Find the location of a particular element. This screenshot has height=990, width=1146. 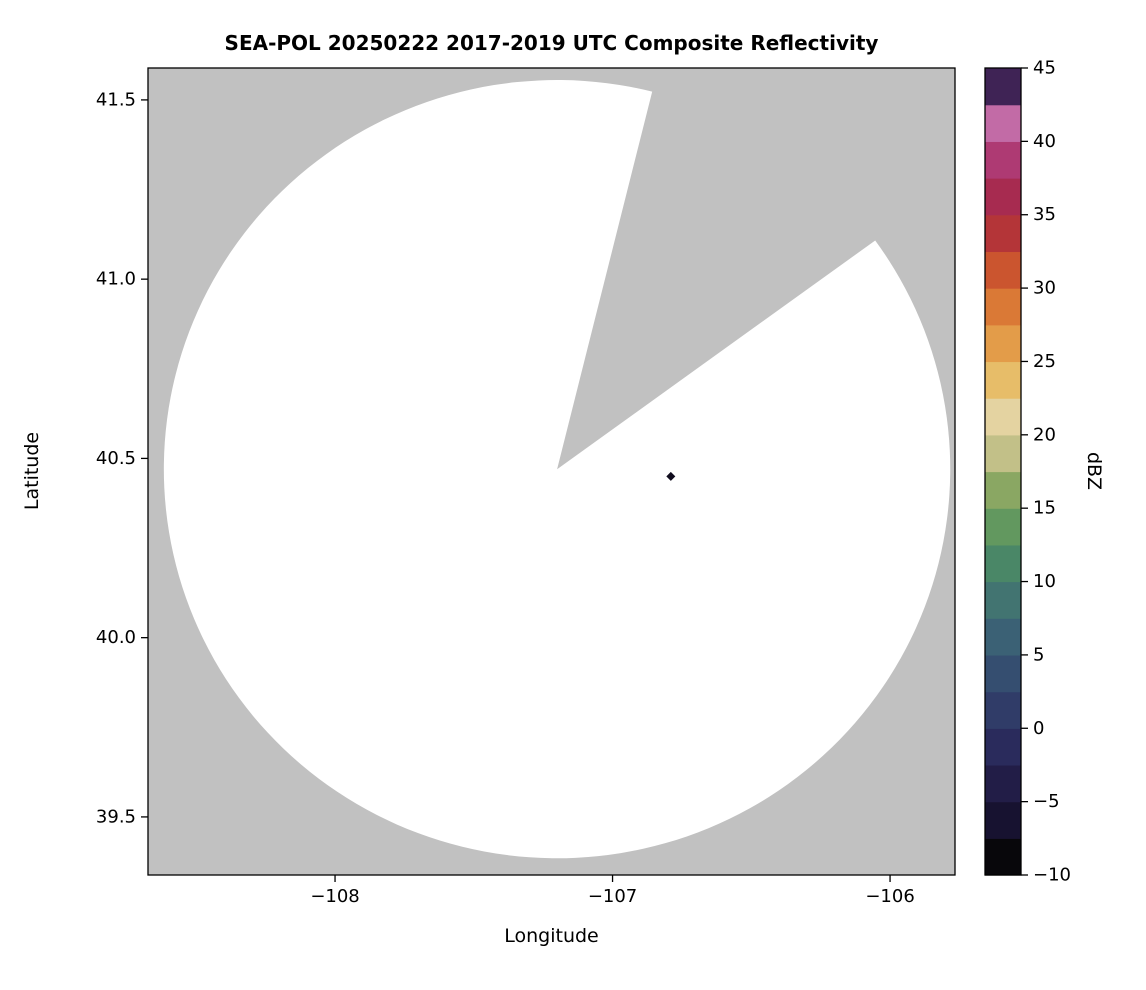

colorbar-tick-label: 0 is located at coordinates (1038, 728).